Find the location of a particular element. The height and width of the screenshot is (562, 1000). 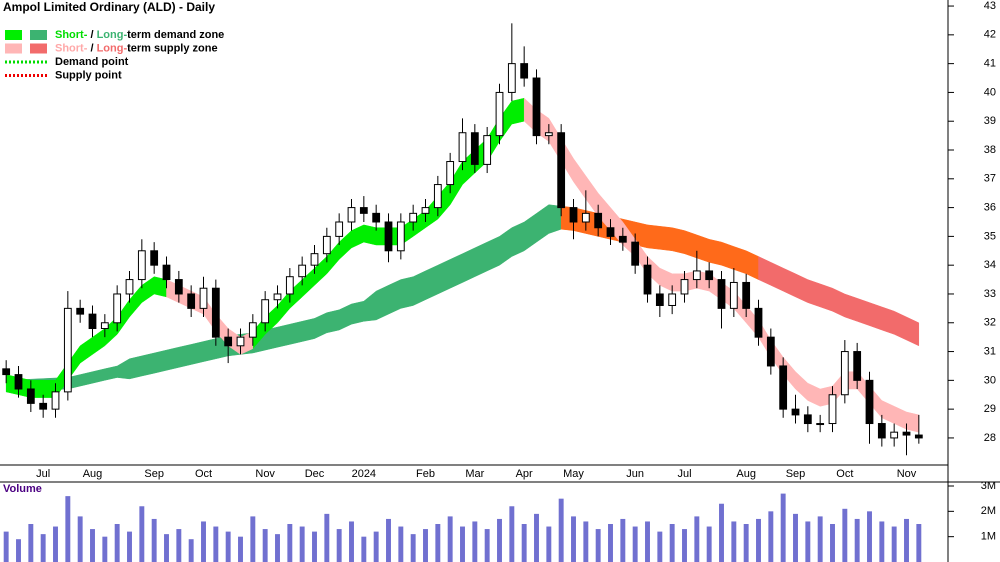

legend-text-part: Supply point is located at coordinates (88, 75).